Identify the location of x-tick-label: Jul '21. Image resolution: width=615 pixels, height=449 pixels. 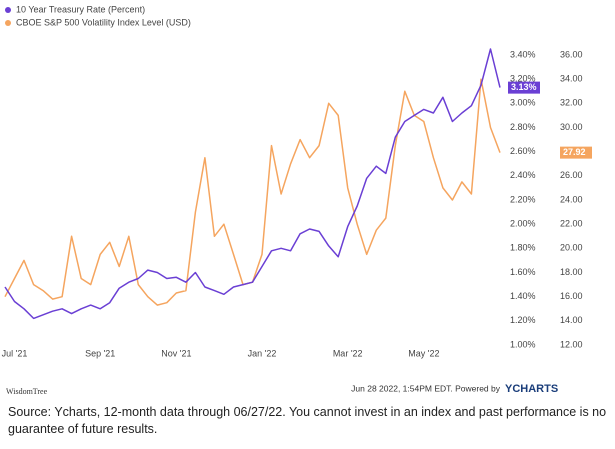
(15, 353).